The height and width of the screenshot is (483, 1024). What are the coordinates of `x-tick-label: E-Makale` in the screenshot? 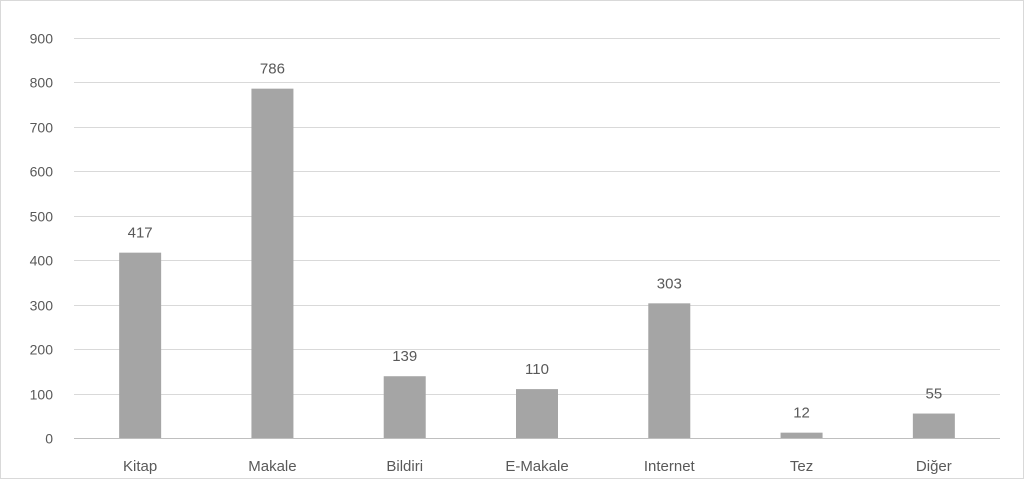 It's located at (536, 466).